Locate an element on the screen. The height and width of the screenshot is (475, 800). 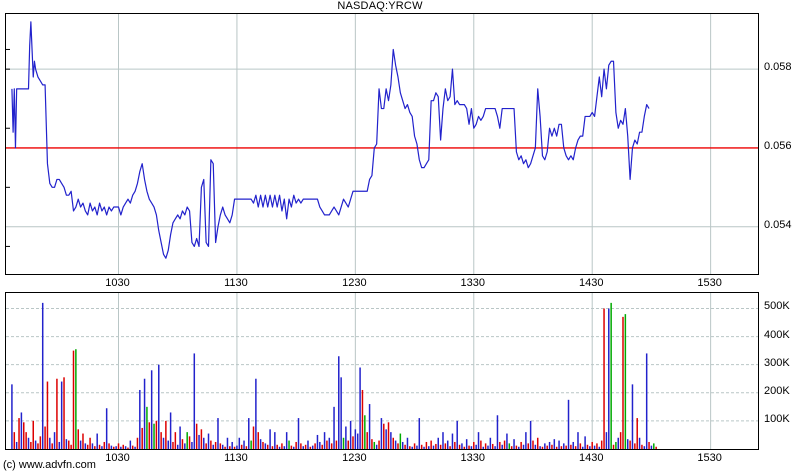
volume-x-axis-label: 1330 is located at coordinates (473, 458).